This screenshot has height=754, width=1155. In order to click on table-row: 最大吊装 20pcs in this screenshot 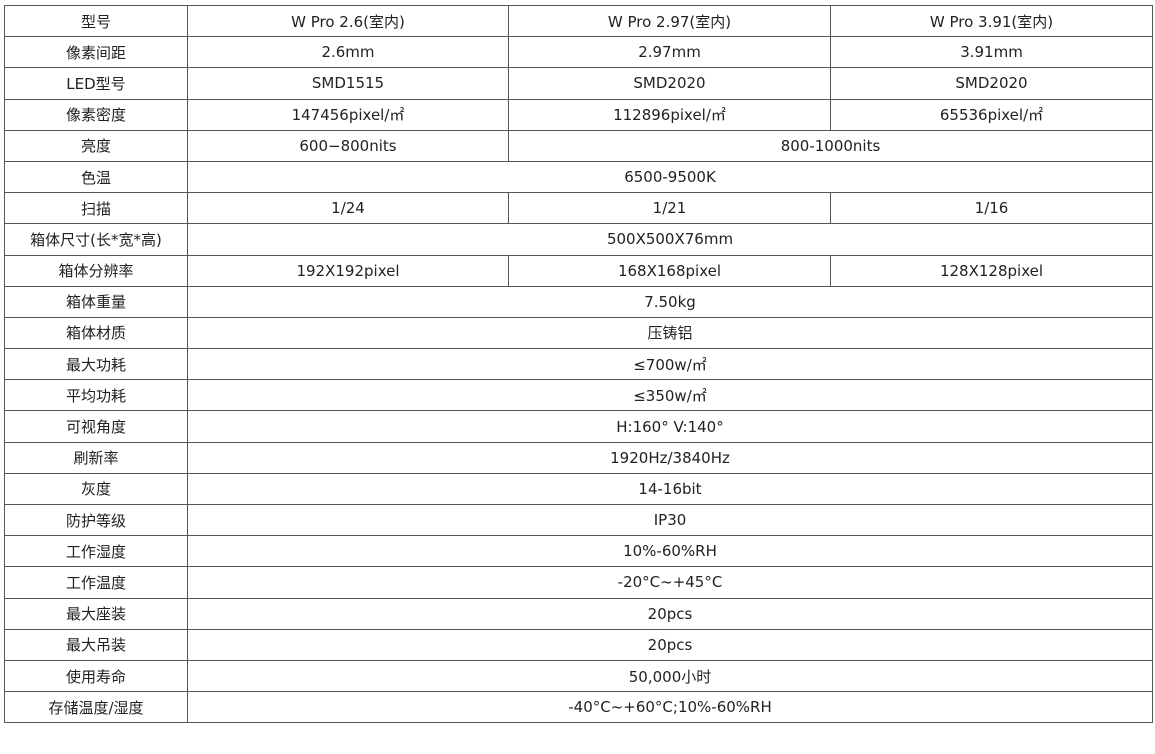, I will do `click(578, 644)`.